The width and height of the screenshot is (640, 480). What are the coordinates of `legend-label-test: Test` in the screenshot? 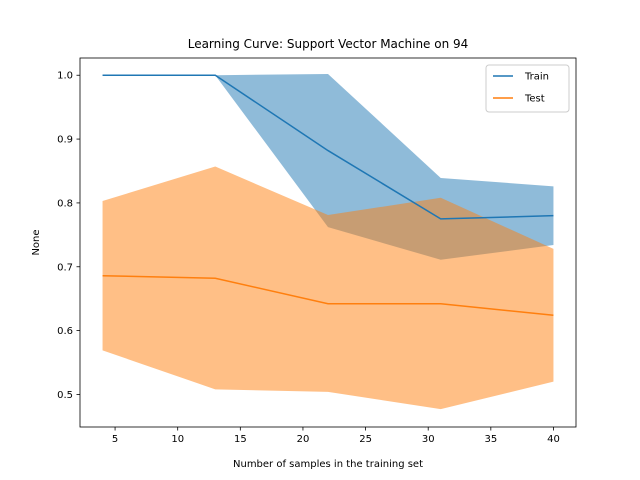 It's located at (534, 99).